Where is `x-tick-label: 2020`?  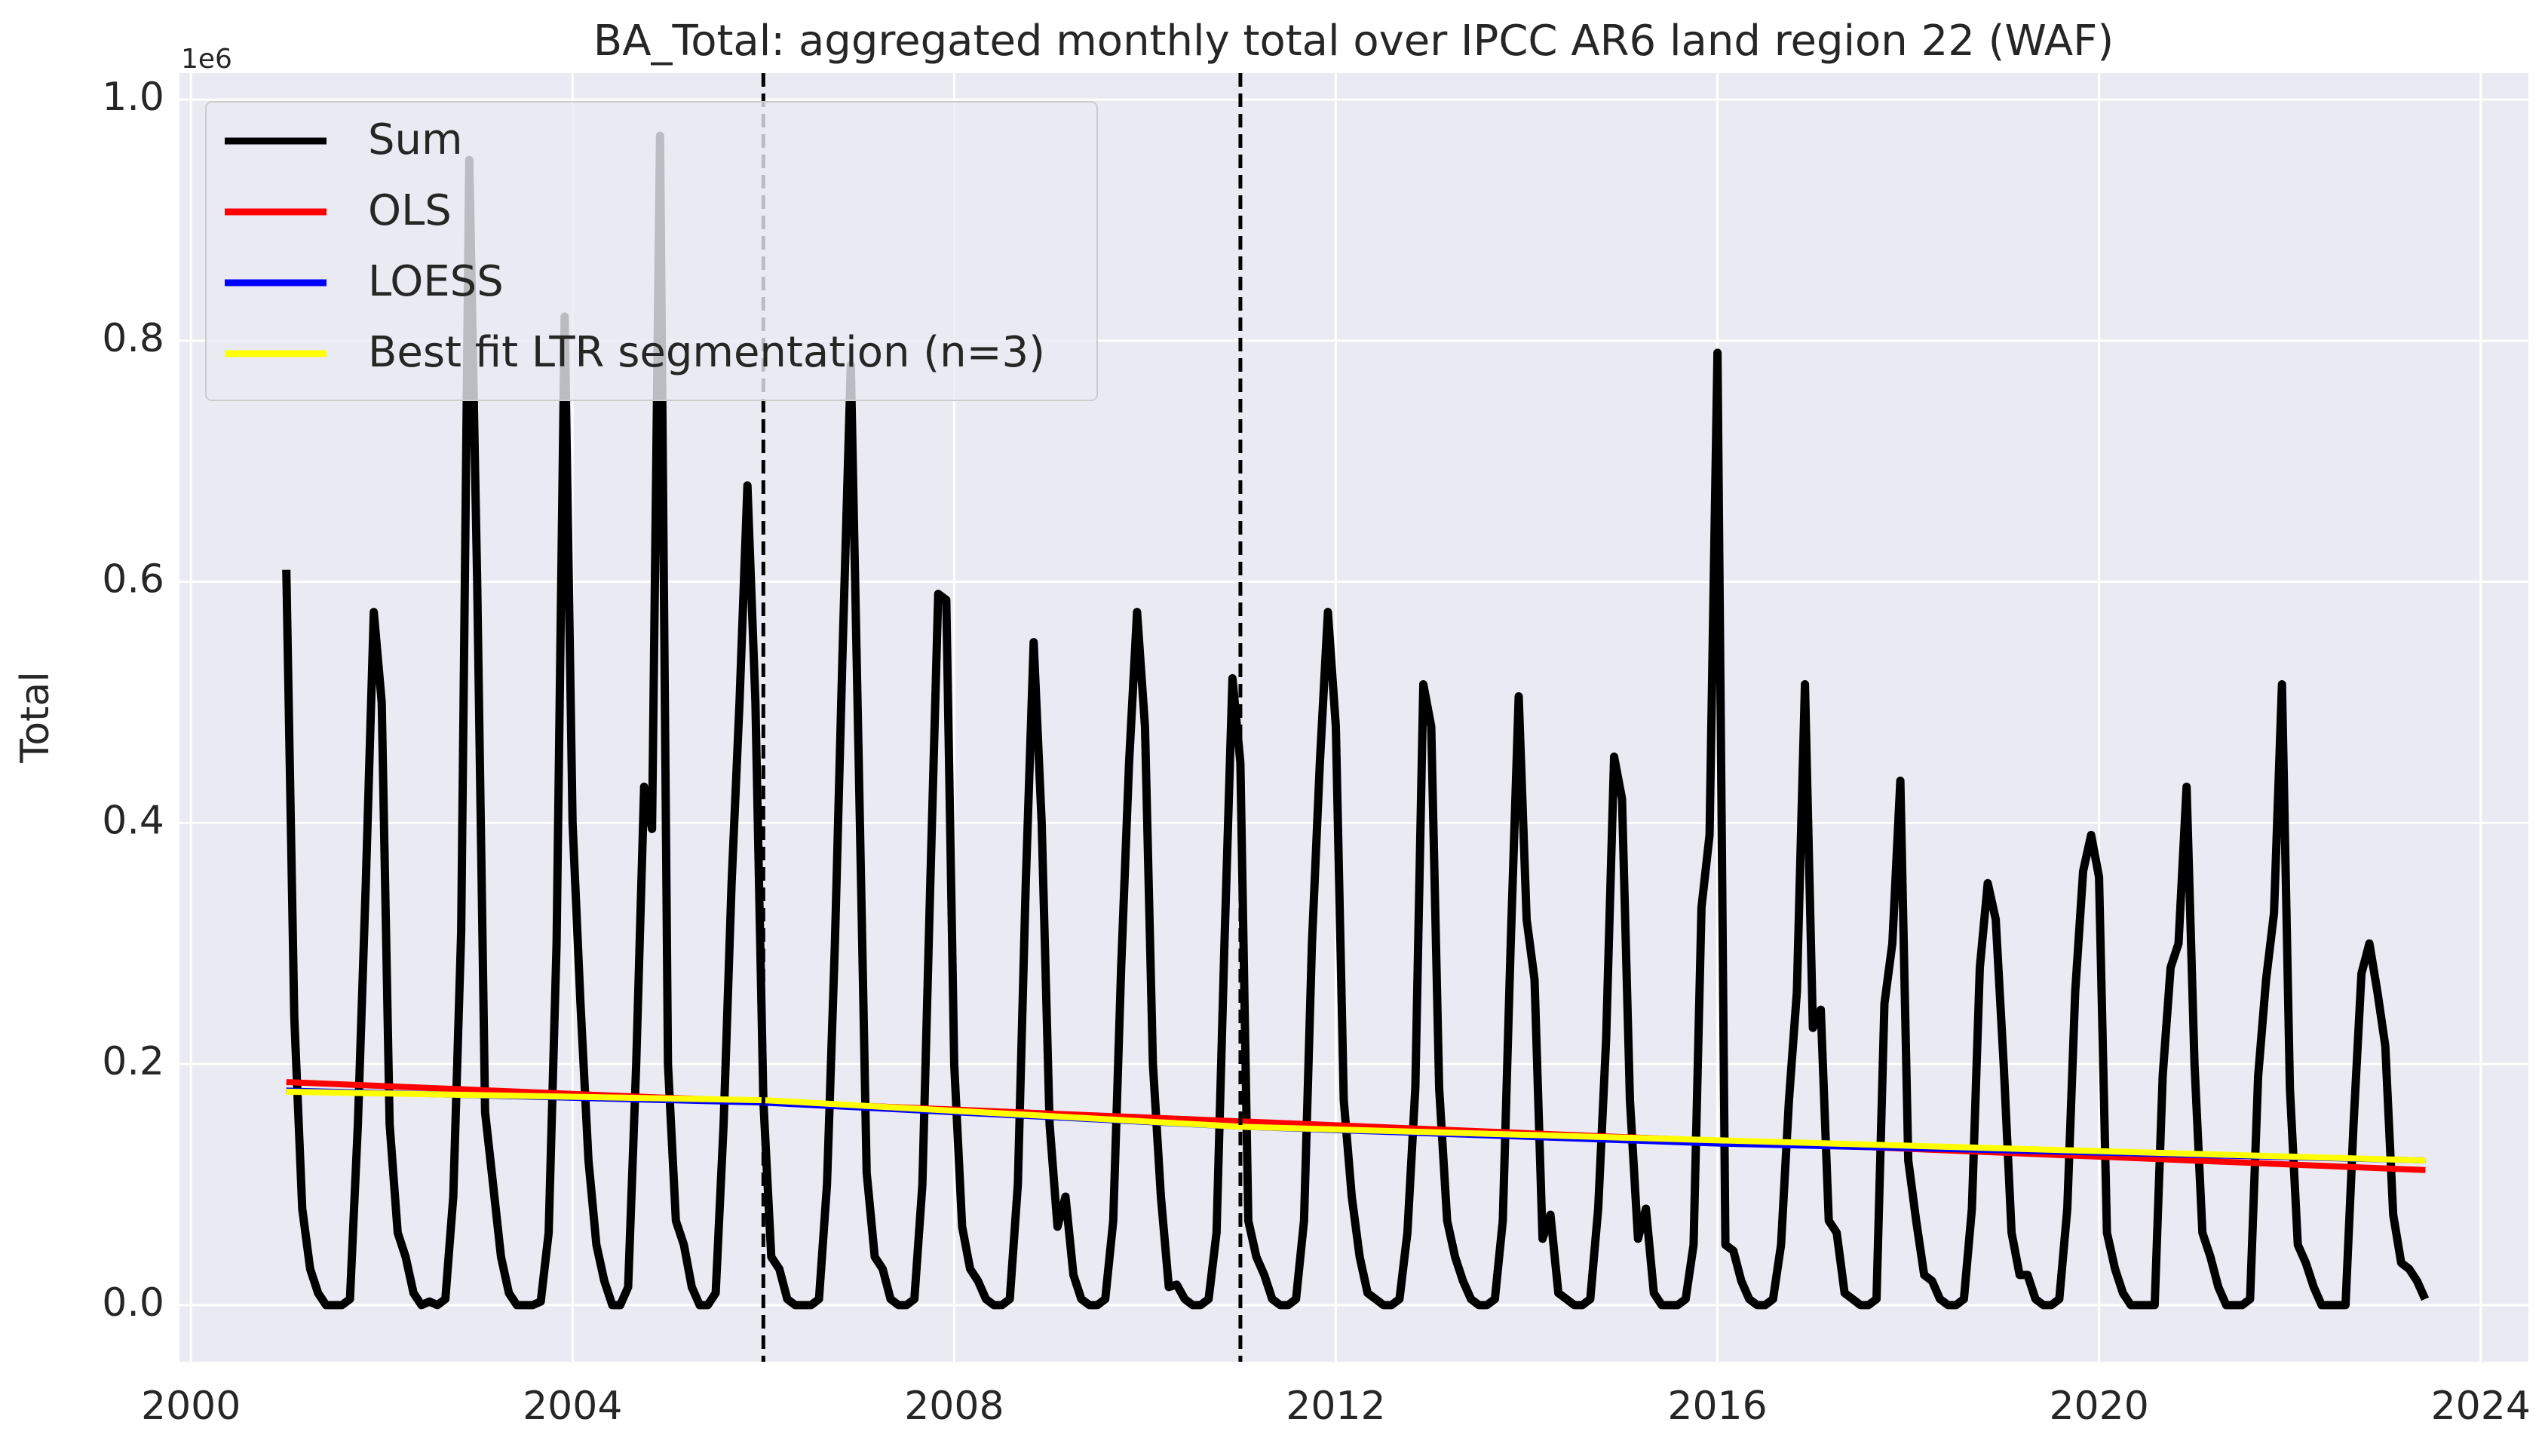 x-tick-label: 2020 is located at coordinates (2098, 1406).